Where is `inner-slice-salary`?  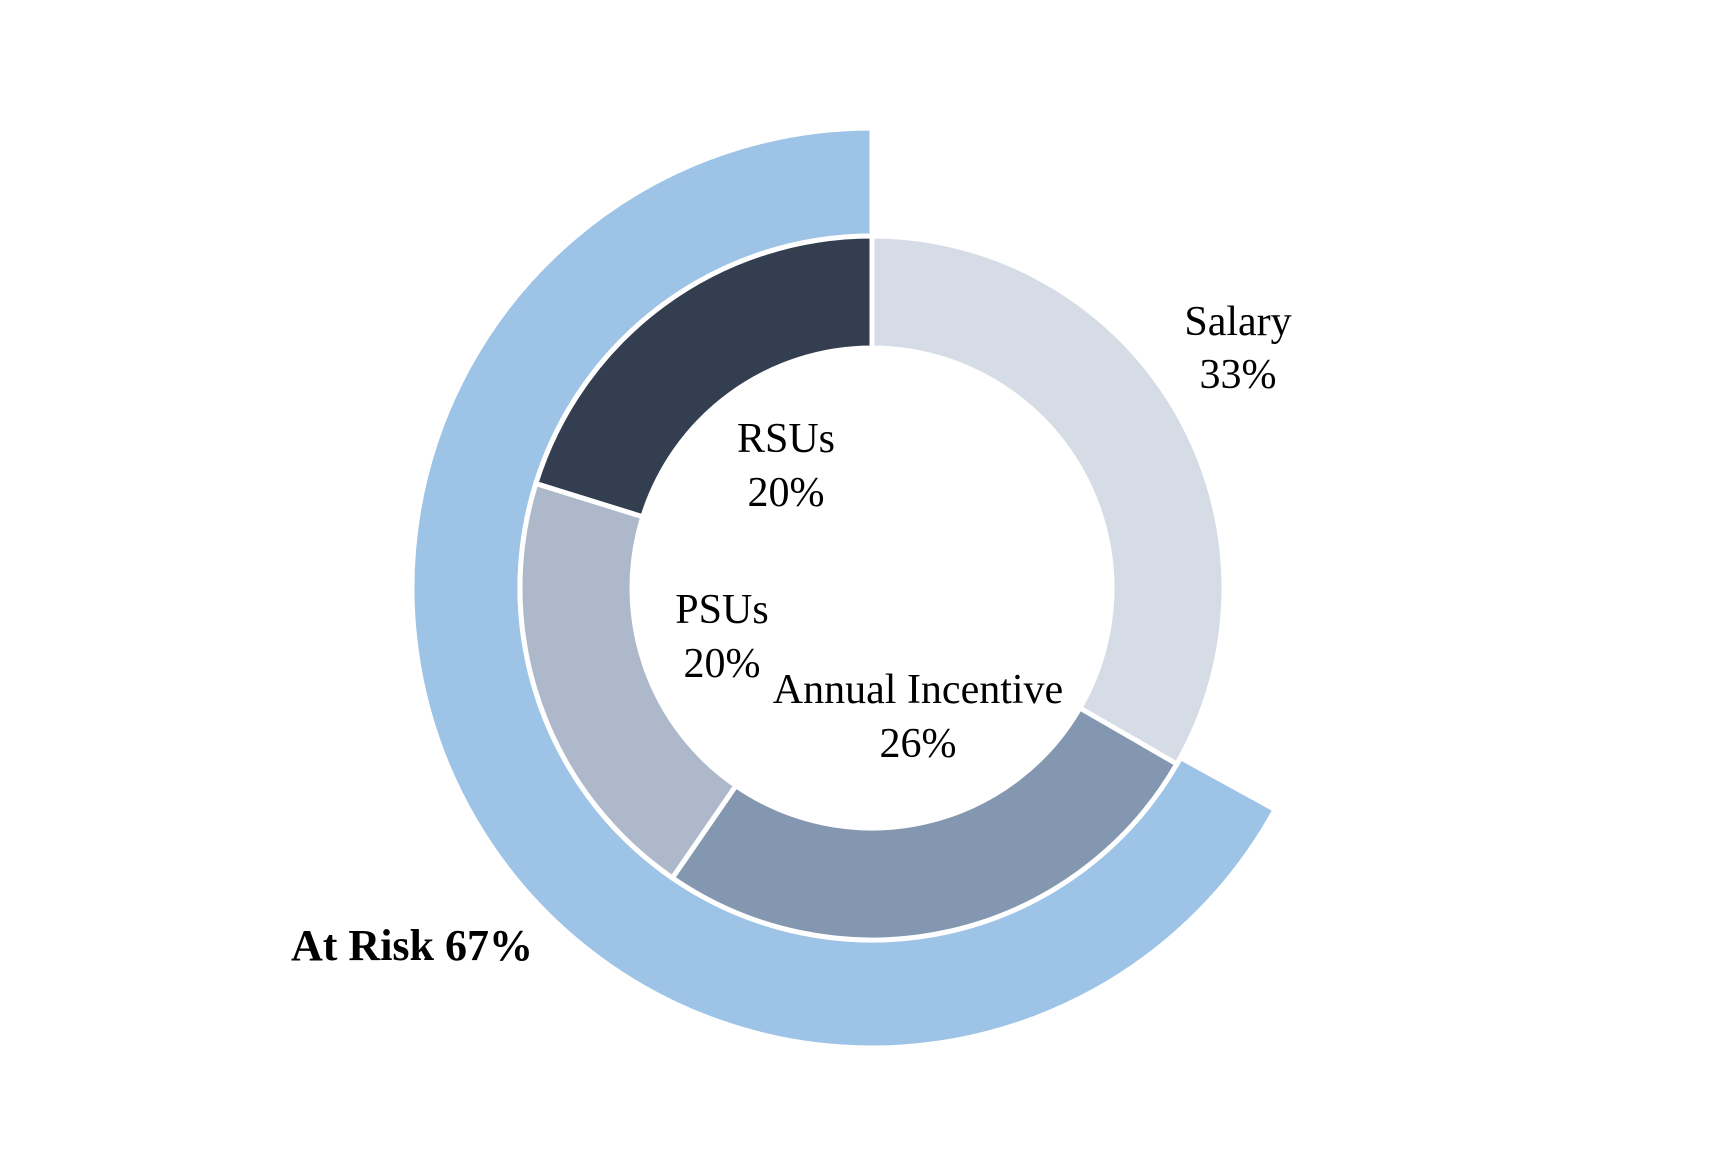
inner-slice-salary is located at coordinates (1048, 500).